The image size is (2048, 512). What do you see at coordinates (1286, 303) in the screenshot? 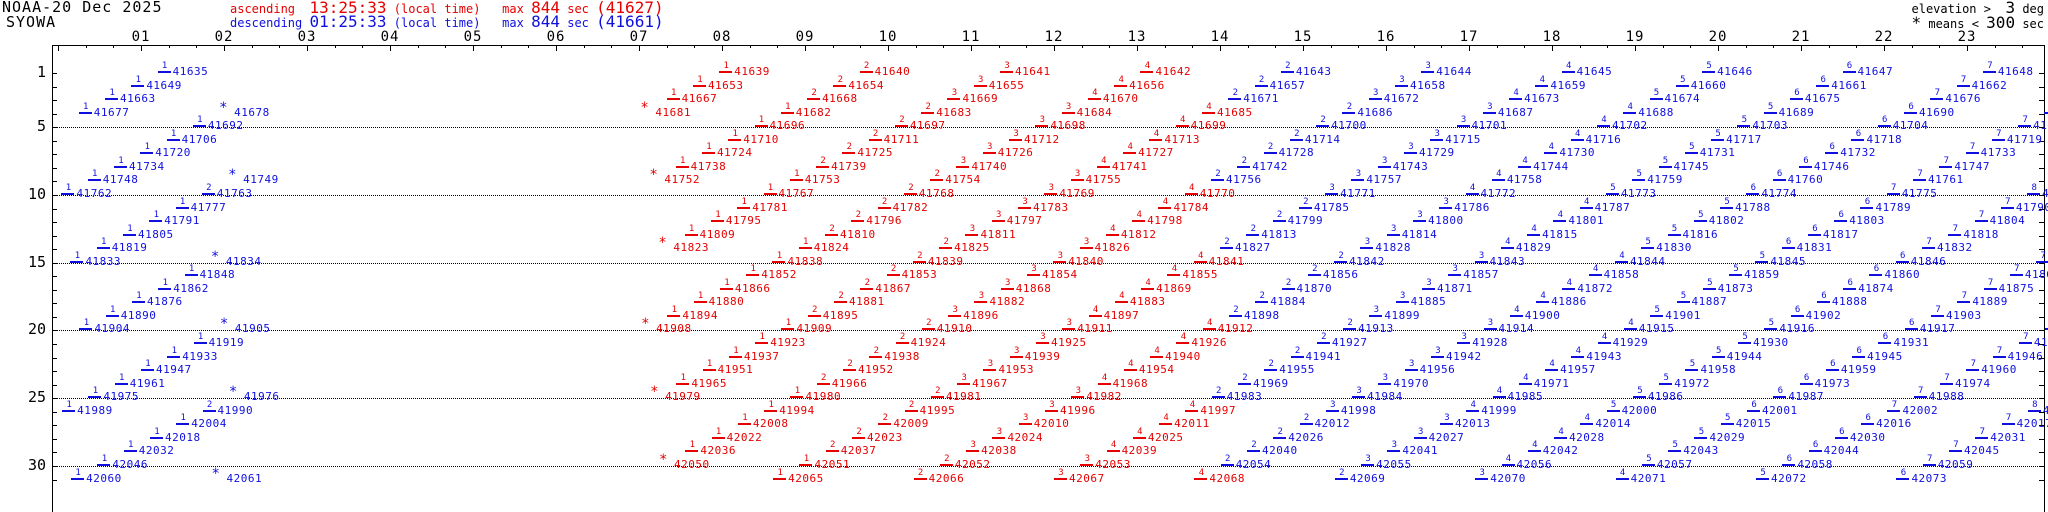
I see `pass-marker-41884: 2 41884` at bounding box center [1286, 303].